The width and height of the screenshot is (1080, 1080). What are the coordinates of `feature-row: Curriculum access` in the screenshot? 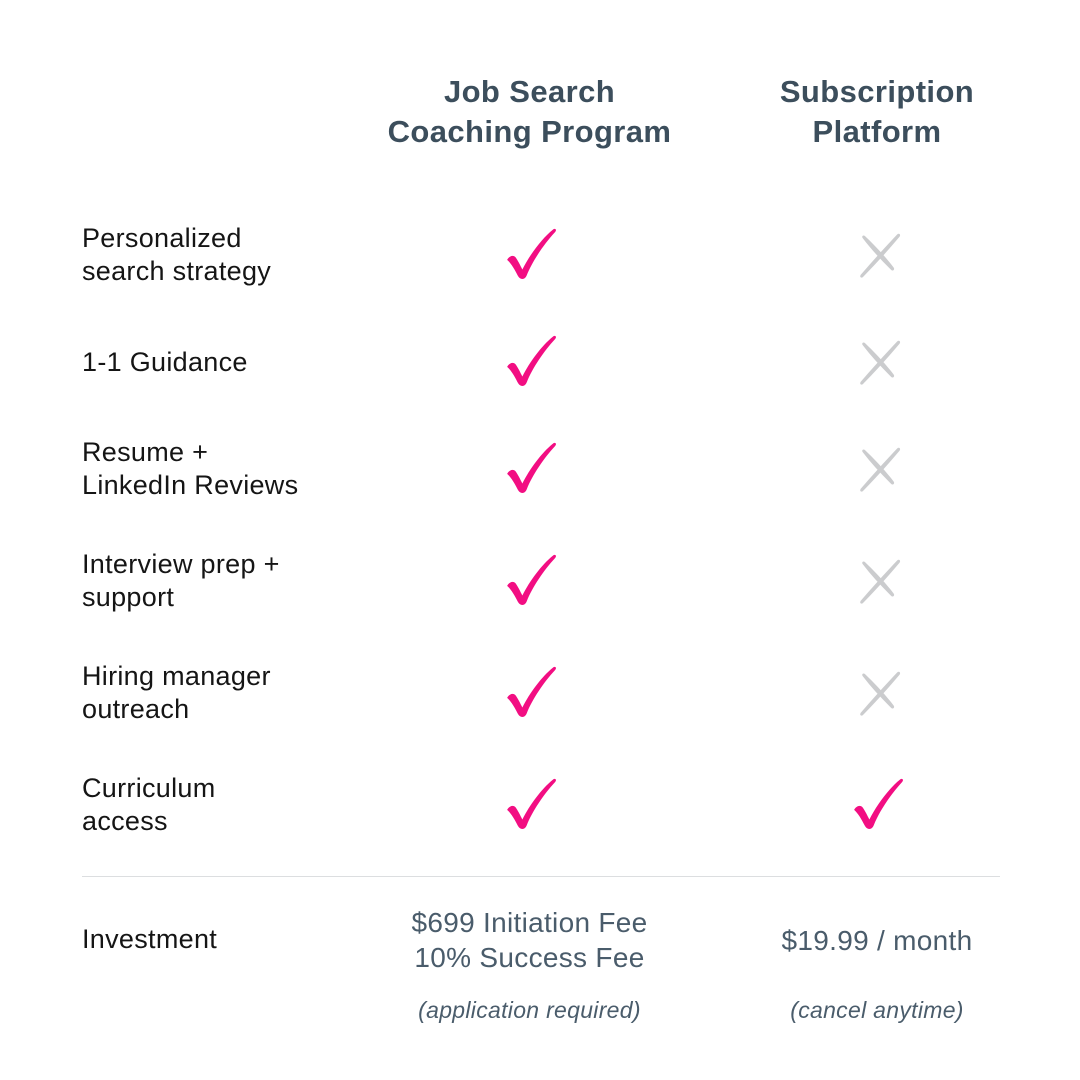 It's located at (562, 805).